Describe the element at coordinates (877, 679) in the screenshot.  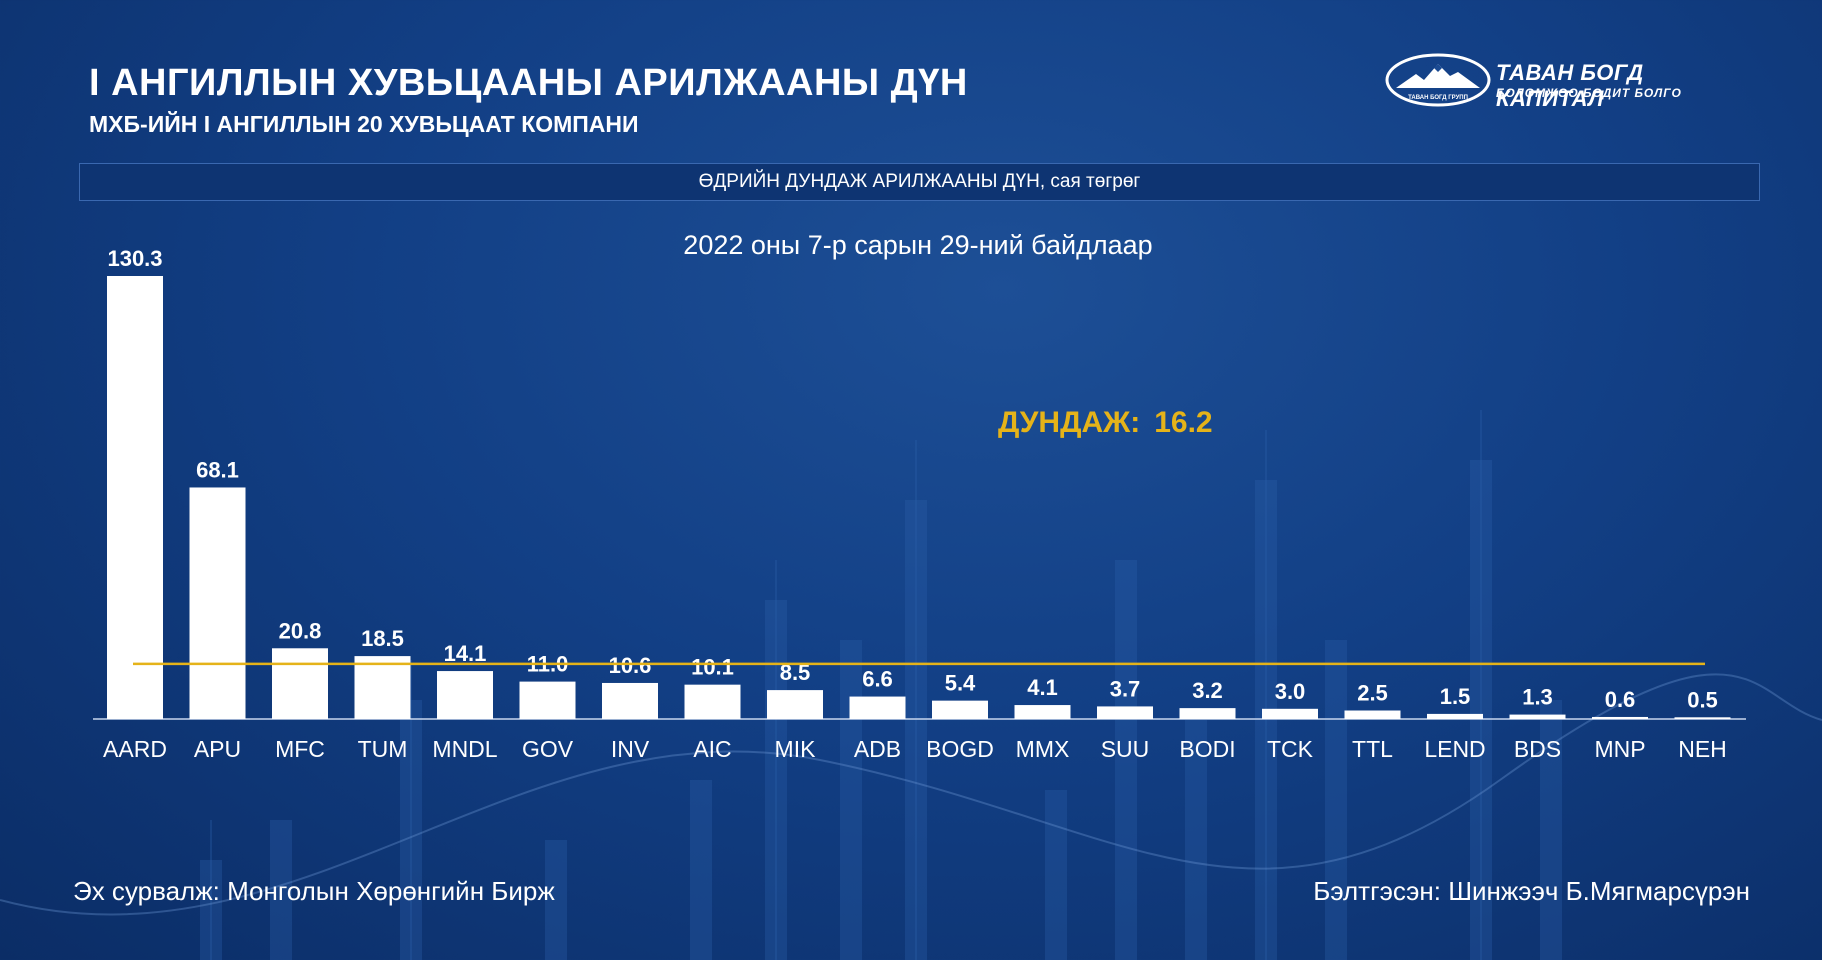
I see `data-label-adb: 6.6` at that location.